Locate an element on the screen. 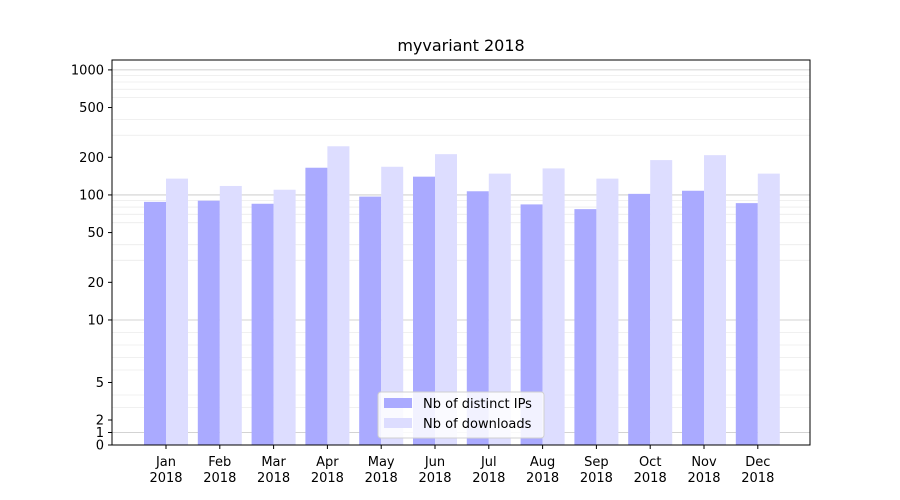  x-tick-label-month: Nov is located at coordinates (704, 462).